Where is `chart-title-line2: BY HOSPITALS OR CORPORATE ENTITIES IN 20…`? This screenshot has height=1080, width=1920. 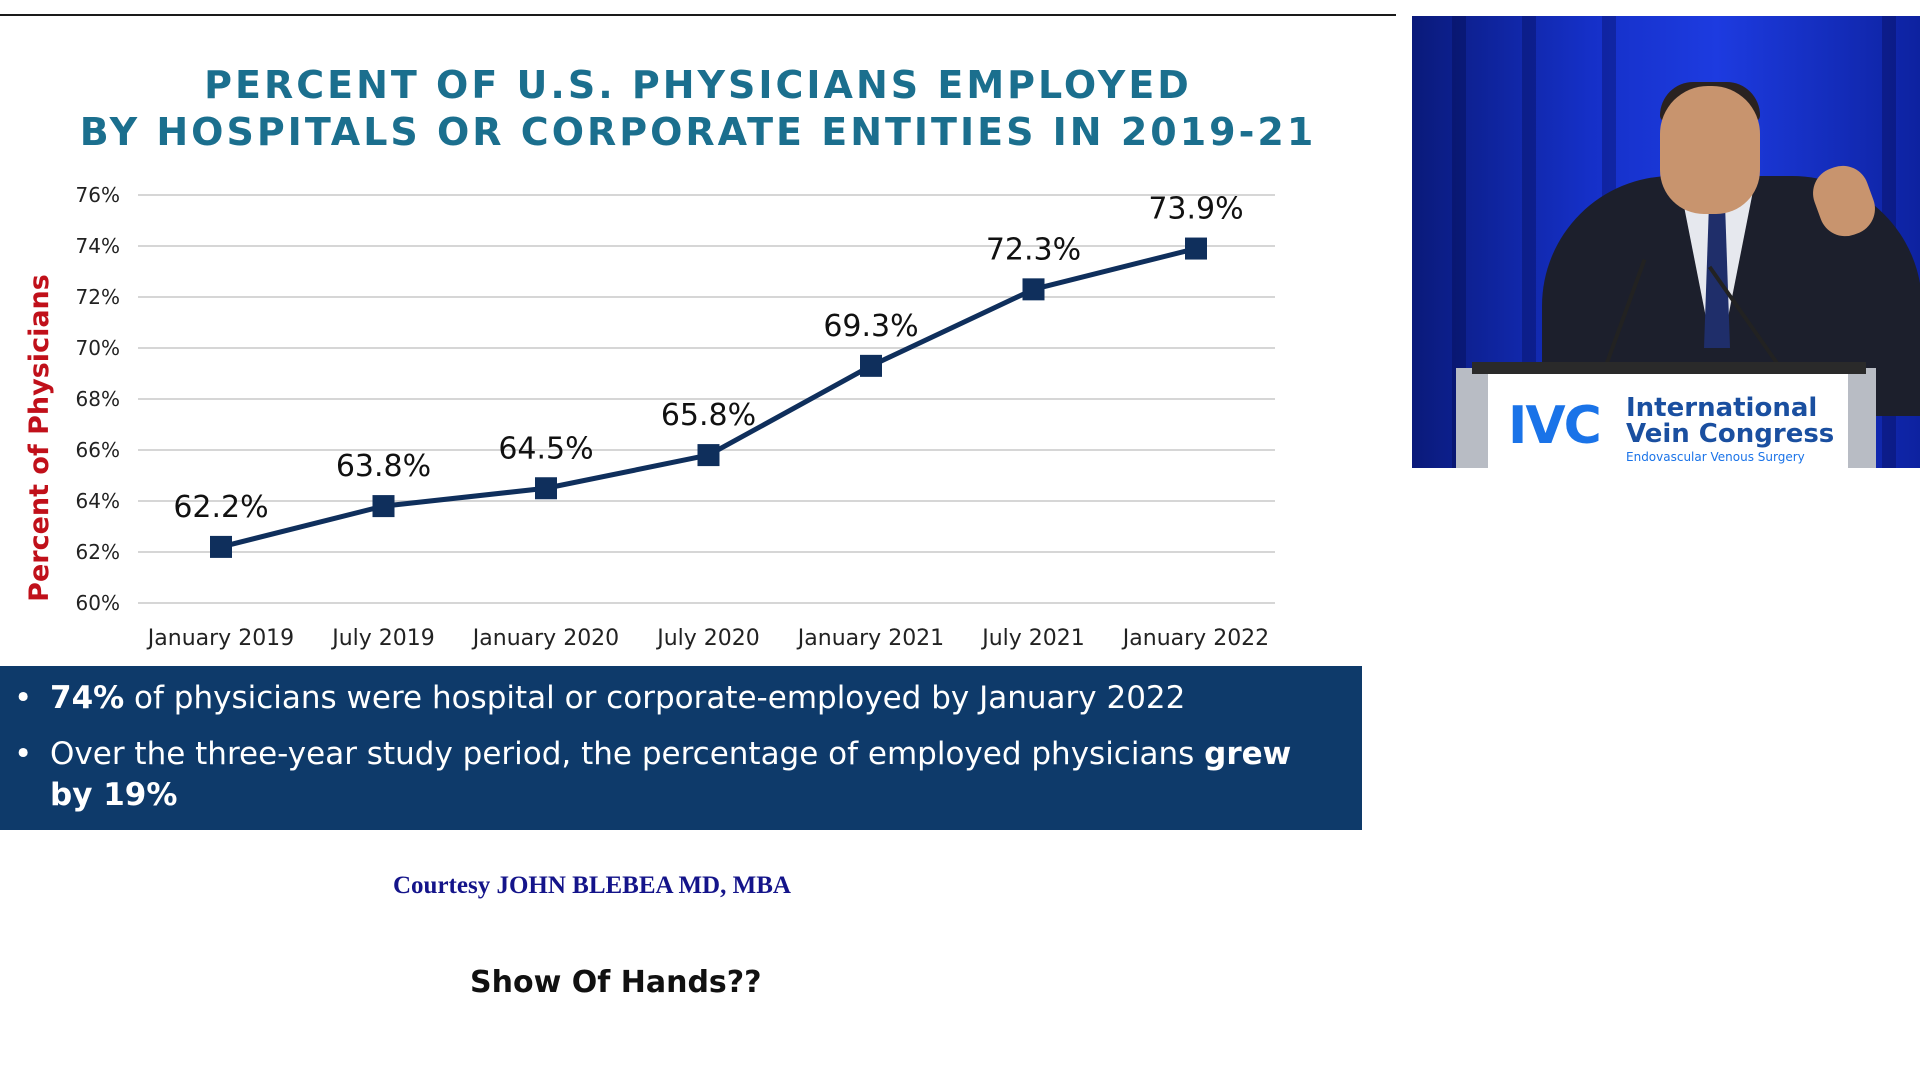
chart-title-line2: BY HOSPITALS OR CORPORATE ENTITIES IN 20… is located at coordinates (698, 132).